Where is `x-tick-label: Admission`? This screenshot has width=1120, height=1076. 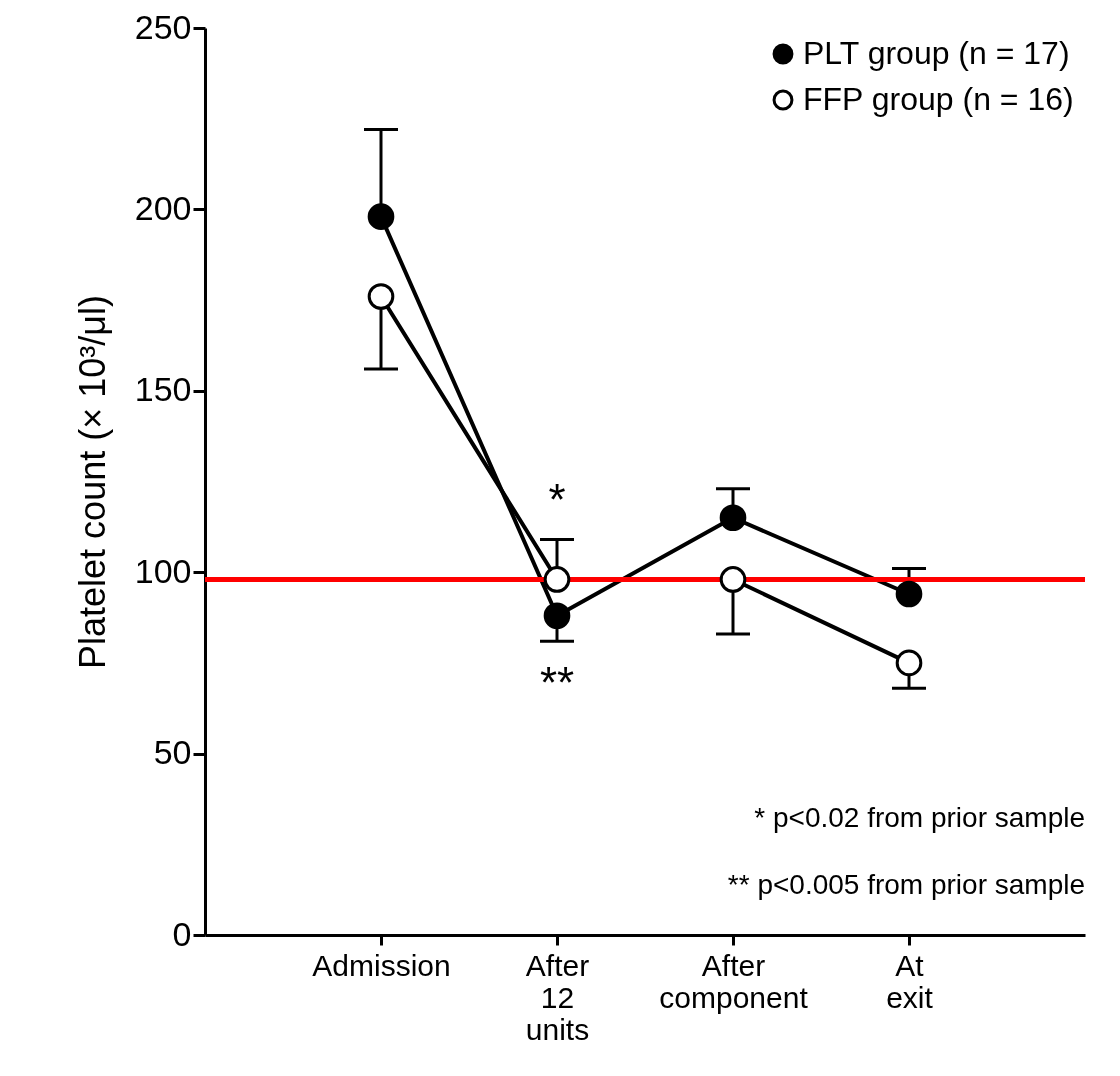 x-tick-label: Admission is located at coordinates (381, 965).